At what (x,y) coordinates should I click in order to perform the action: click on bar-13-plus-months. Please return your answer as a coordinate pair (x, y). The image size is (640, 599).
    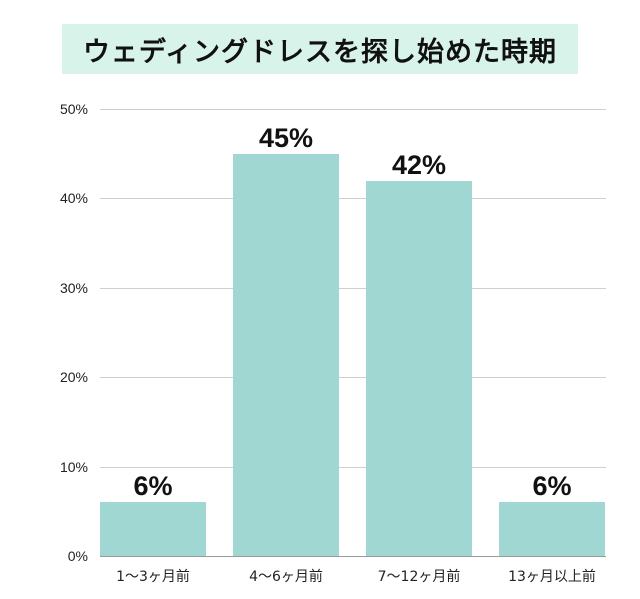
    Looking at the image, I should click on (552, 529).